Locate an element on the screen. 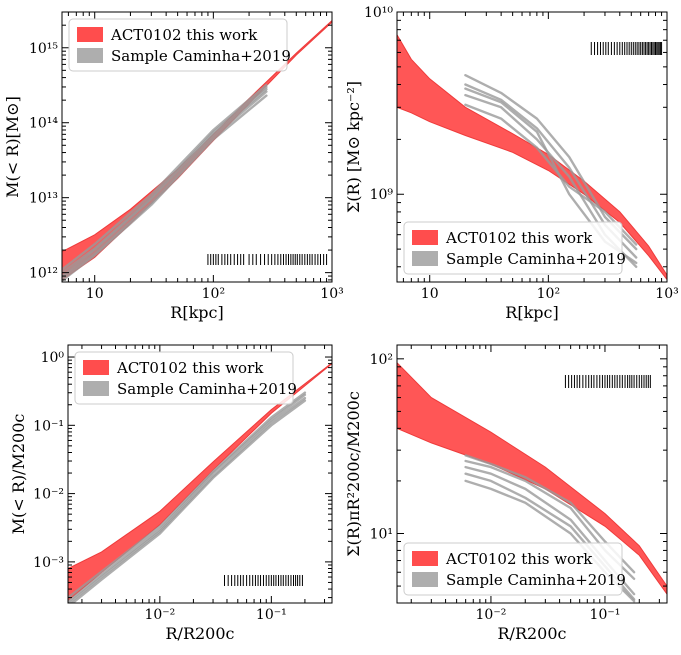 The width and height of the screenshot is (681, 655). y-tick-label: 10¹³ is located at coordinates (43, 199).